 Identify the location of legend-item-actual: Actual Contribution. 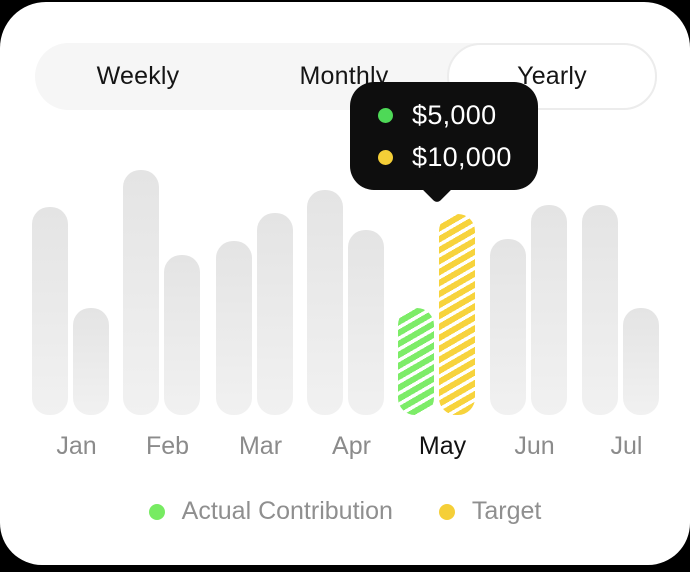
(270, 511).